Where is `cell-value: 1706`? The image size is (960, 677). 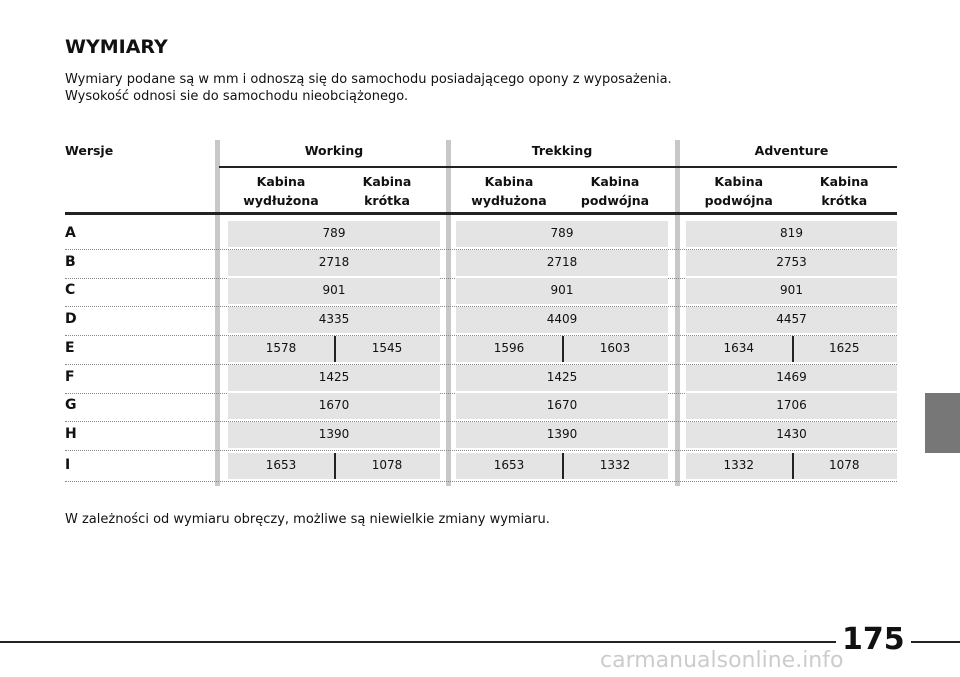
cell-value: 1706 is located at coordinates (791, 405).